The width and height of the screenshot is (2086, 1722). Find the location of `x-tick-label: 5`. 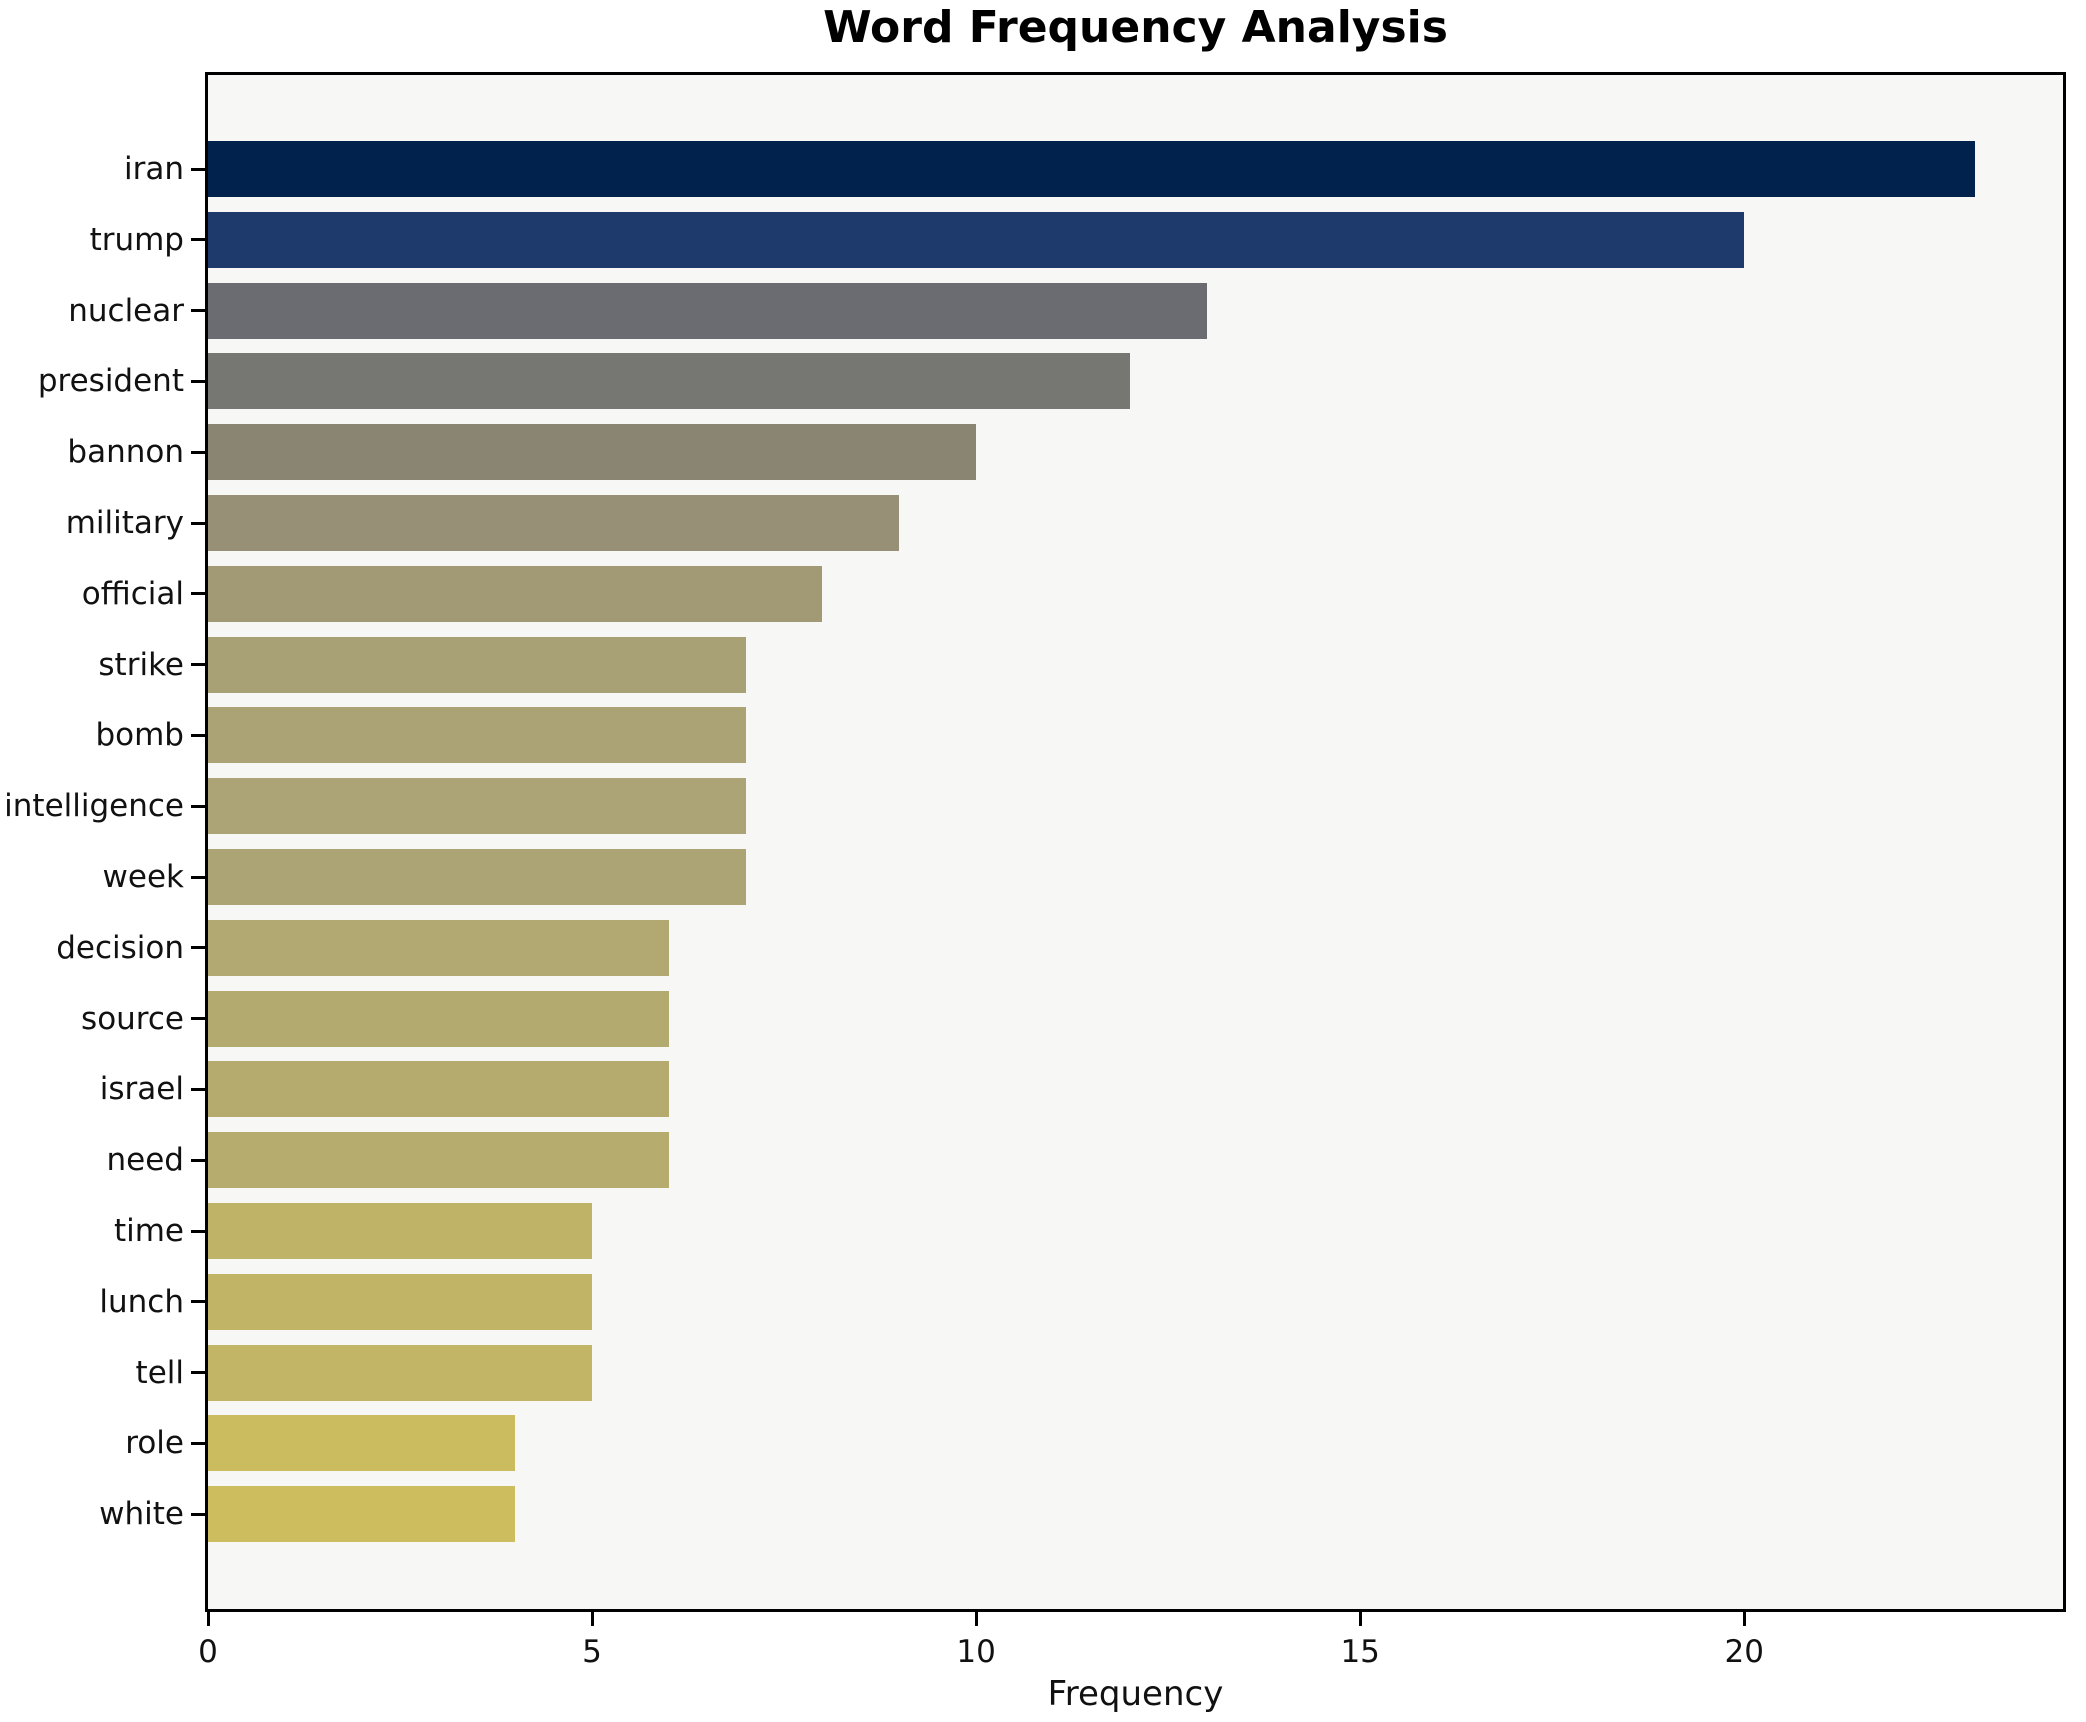

x-tick-label: 5 is located at coordinates (592, 1652).